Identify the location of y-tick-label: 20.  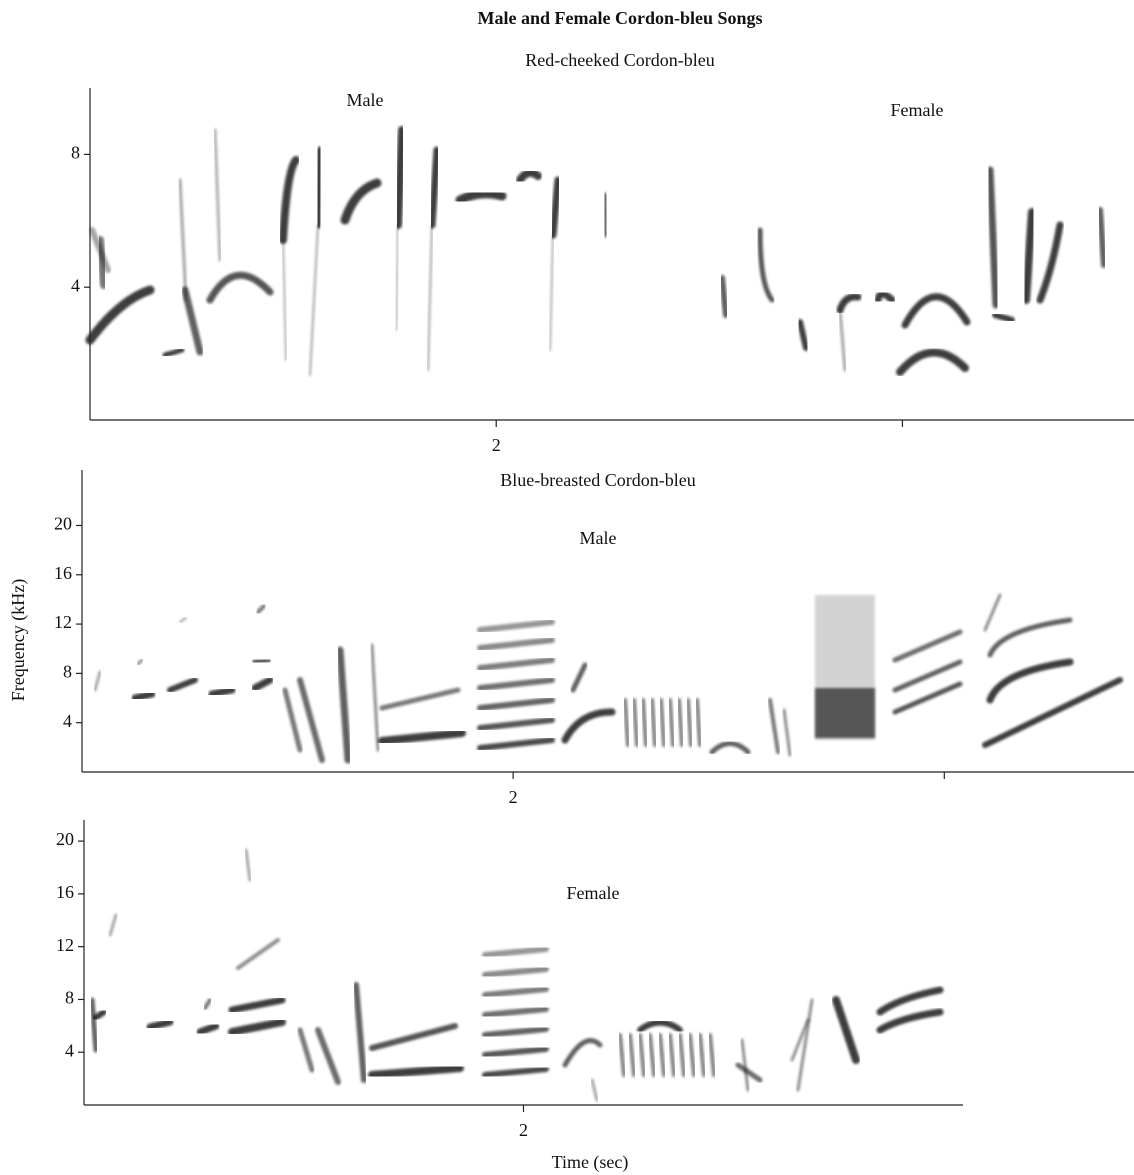
(63, 524).